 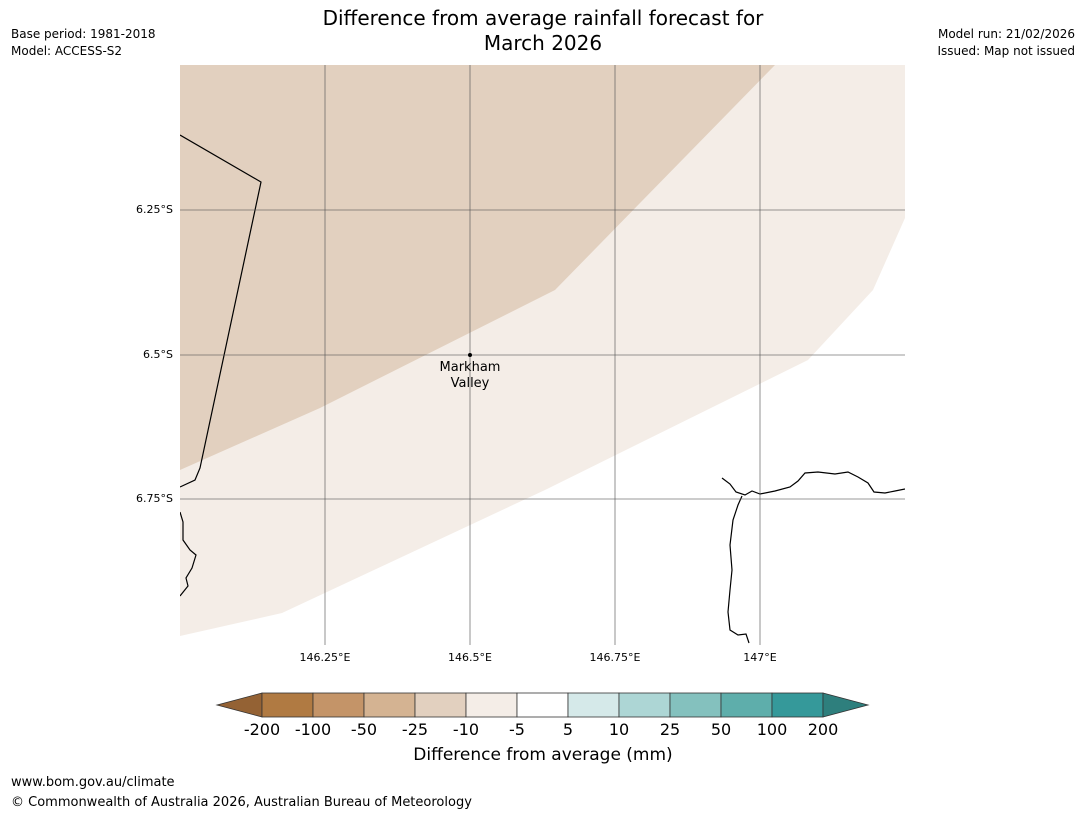 I want to click on footer-url: www.bom.gov.au/climate, so click(x=93, y=782).